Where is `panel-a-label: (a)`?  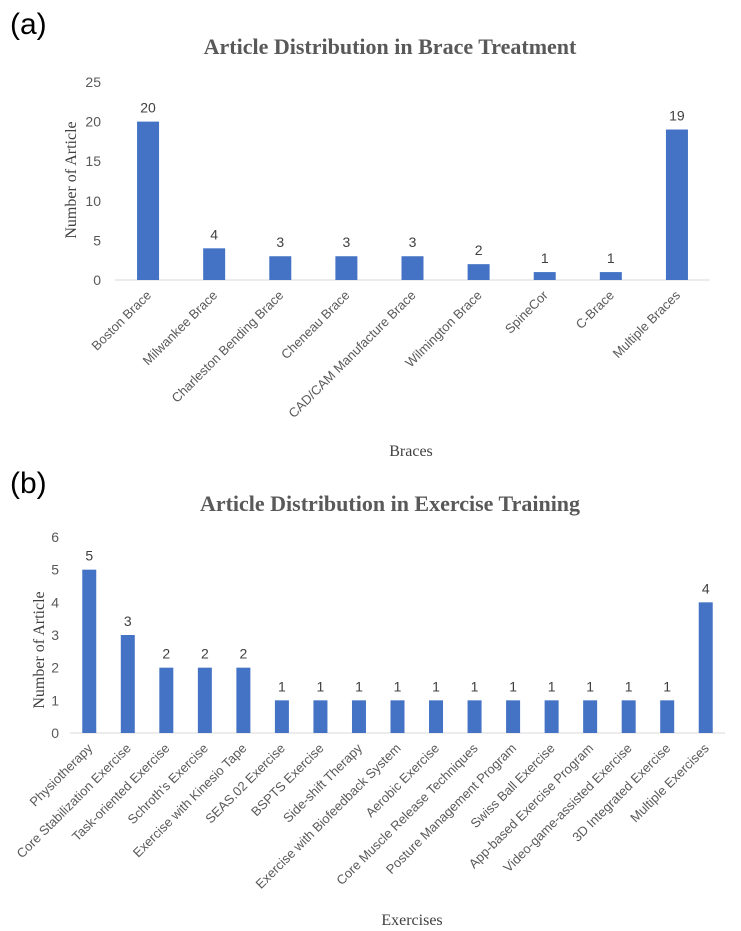
panel-a-label: (a) is located at coordinates (28, 24).